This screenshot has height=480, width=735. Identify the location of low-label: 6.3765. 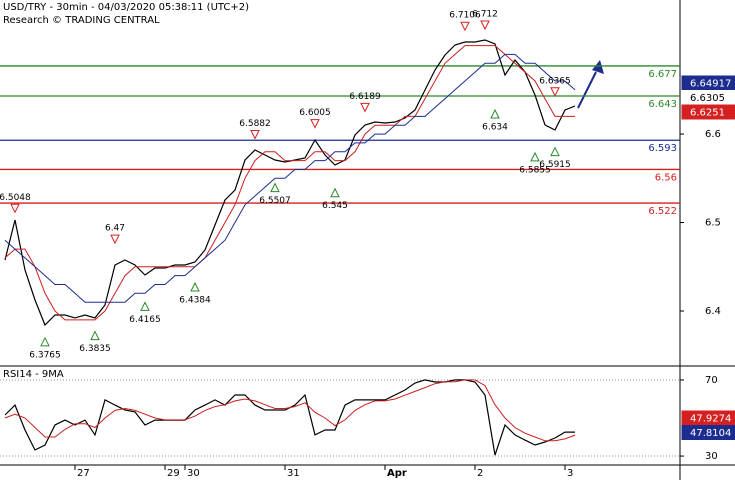
(45, 355).